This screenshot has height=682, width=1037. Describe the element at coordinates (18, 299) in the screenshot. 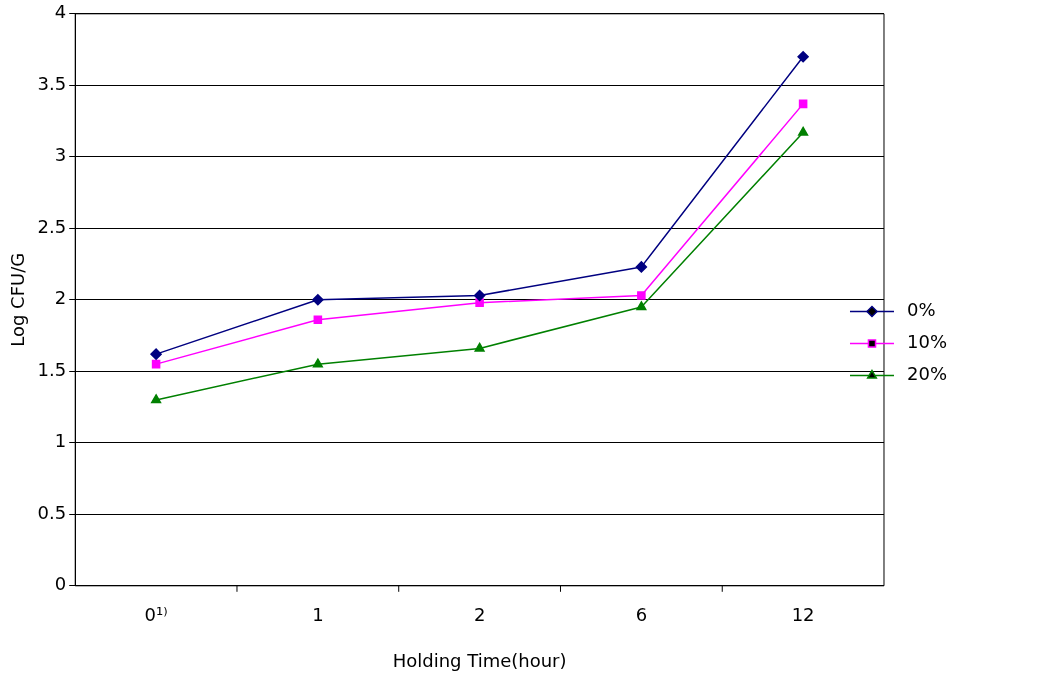

I see `y-axis-title: Log CFU/G` at that location.